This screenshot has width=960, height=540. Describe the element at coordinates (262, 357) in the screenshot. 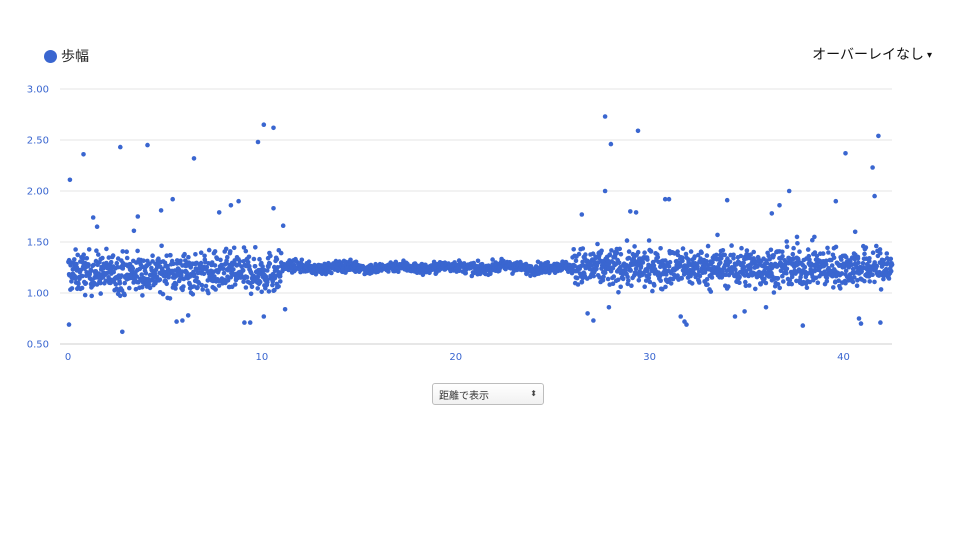

I see `x-tick-label: 10` at that location.